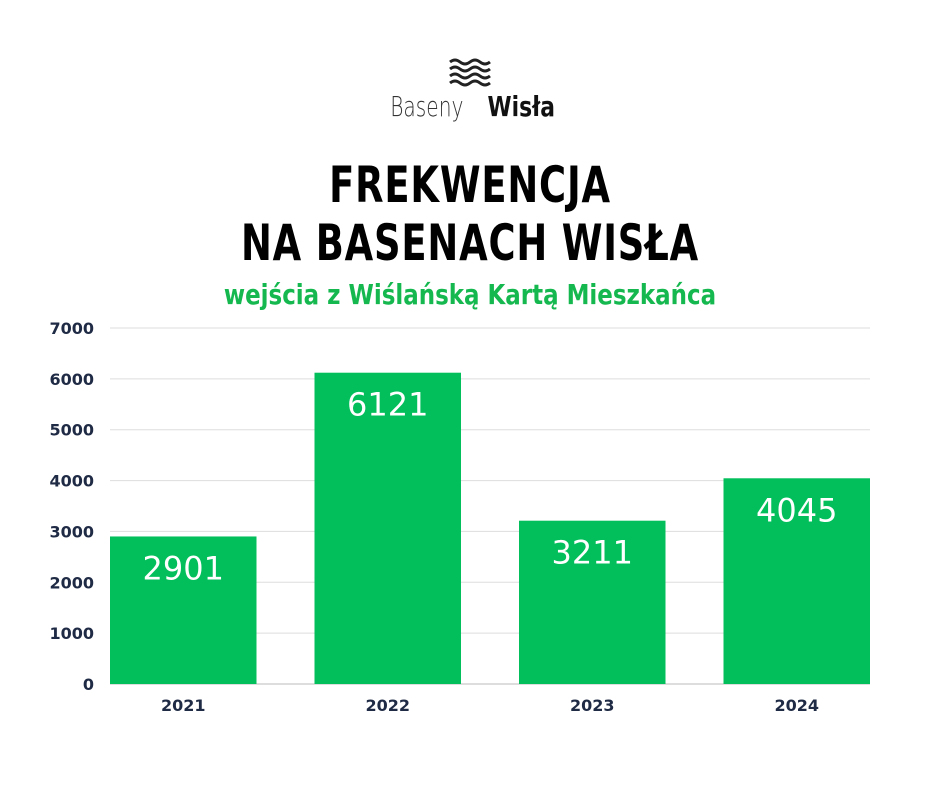  What do you see at coordinates (71, 531) in the screenshot?
I see `y-tick-label: 3000` at bounding box center [71, 531].